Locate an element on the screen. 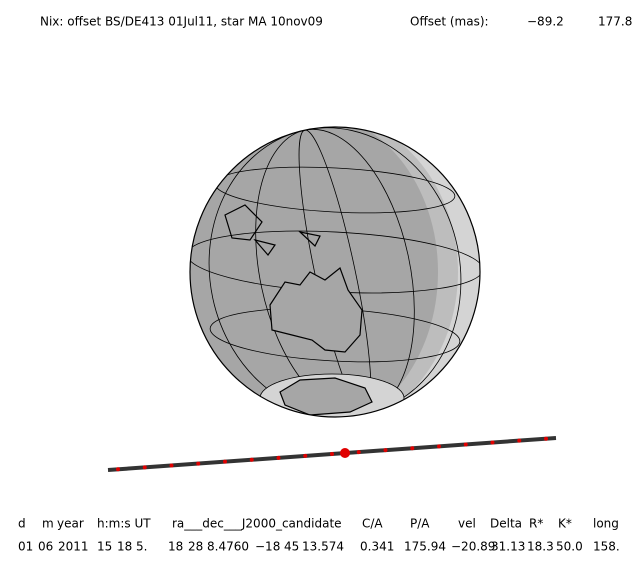 This screenshot has width=643, height=568. cell-value: −18 is located at coordinates (267, 547).